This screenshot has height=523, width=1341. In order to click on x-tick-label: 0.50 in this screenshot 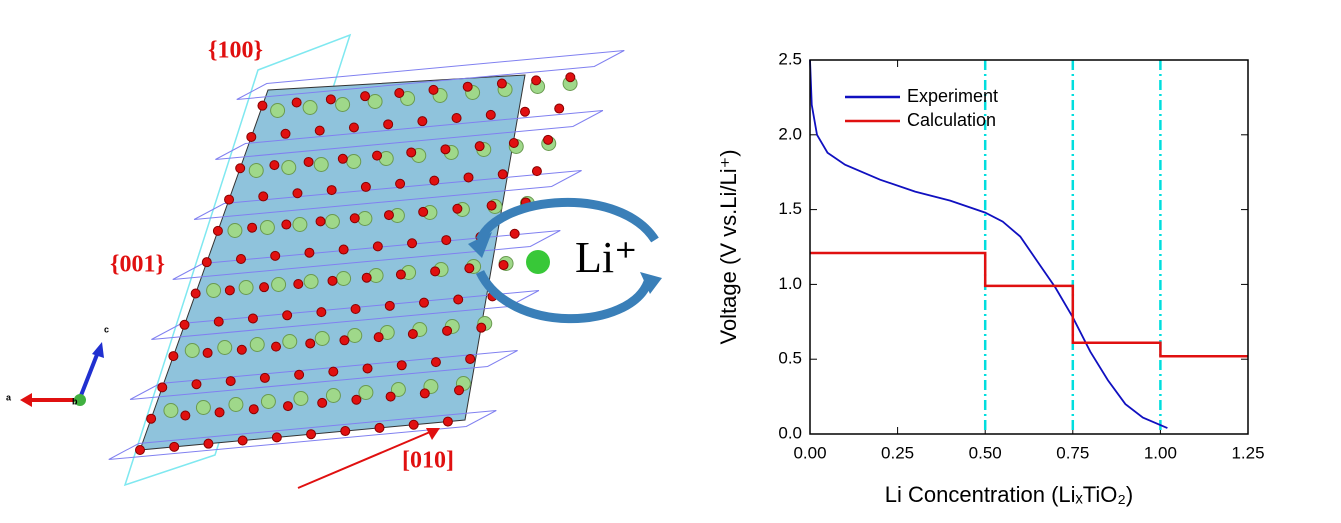, I will do `click(985, 452)`.